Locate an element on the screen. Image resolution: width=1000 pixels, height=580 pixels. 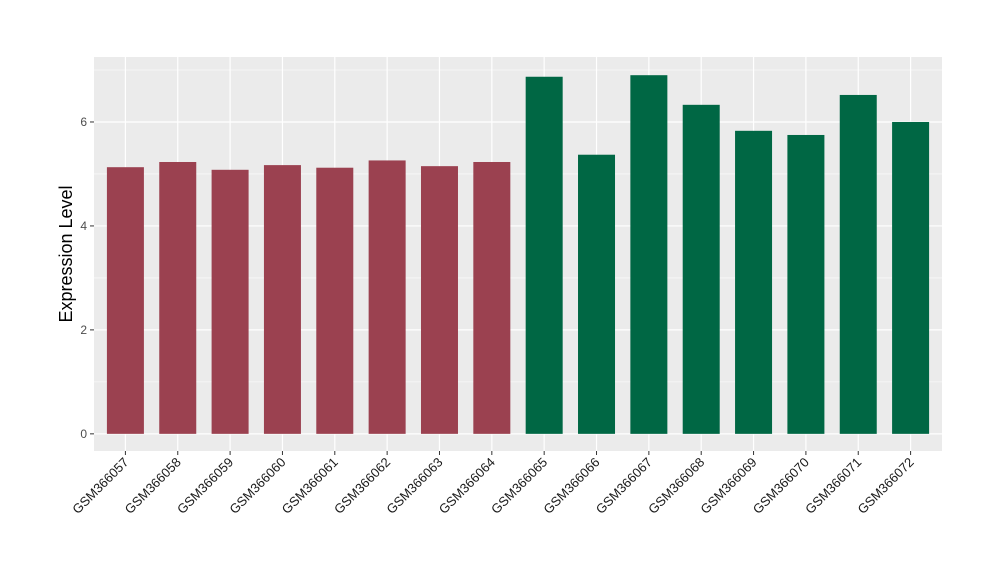
bar-GSM366058 is located at coordinates (178, 297).